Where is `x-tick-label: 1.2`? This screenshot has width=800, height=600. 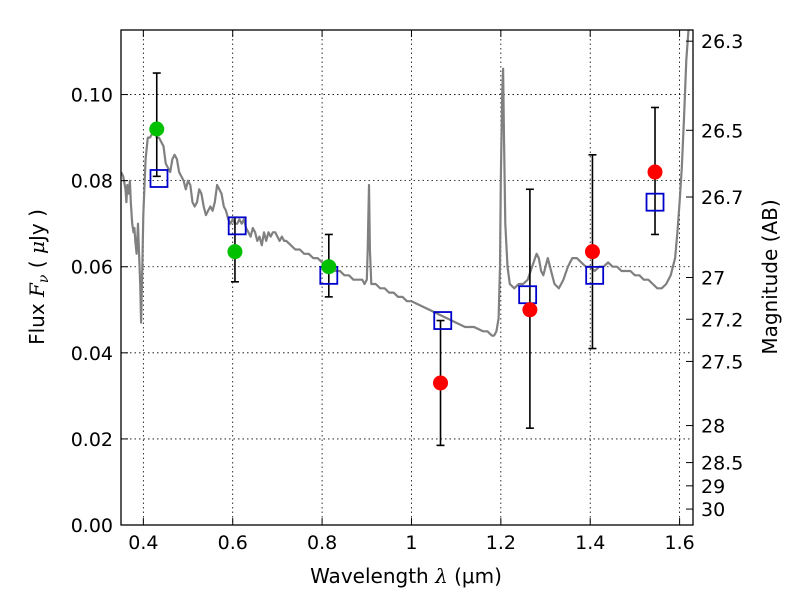
x-tick-label: 1.2 is located at coordinates (501, 543).